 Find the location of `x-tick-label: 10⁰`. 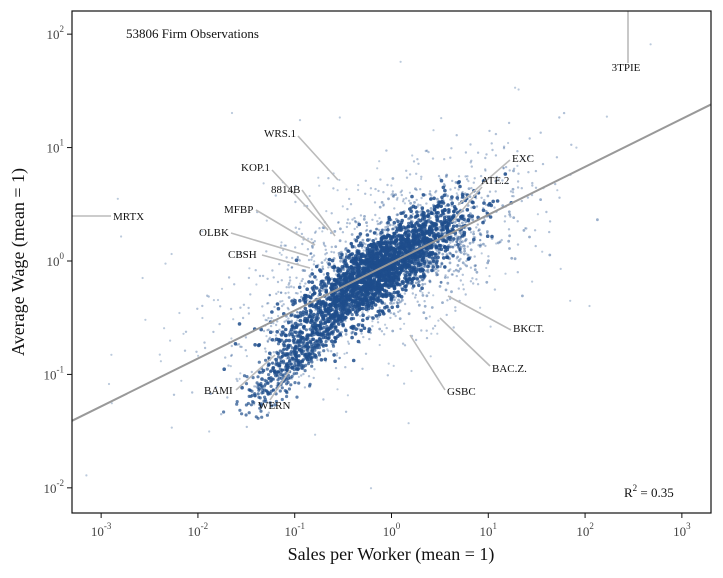

x-tick-label: 10⁰ is located at coordinates (392, 530).